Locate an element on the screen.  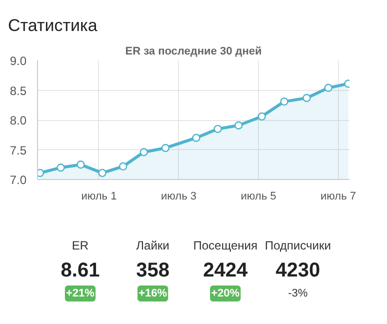
text: 2424 is located at coordinates (225, 271).